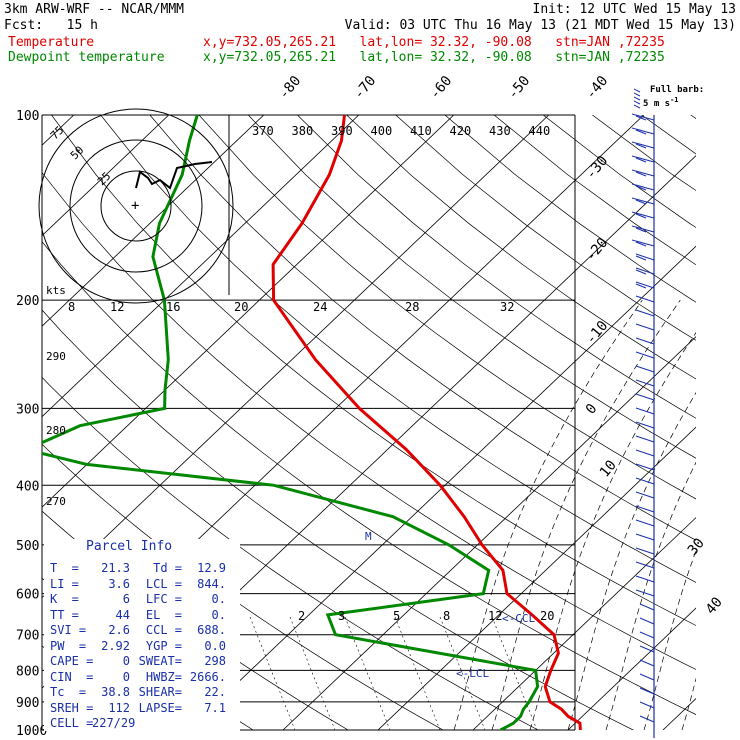  Describe the element at coordinates (540, 131) in the screenshot. I see `theta-label: 440` at that location.